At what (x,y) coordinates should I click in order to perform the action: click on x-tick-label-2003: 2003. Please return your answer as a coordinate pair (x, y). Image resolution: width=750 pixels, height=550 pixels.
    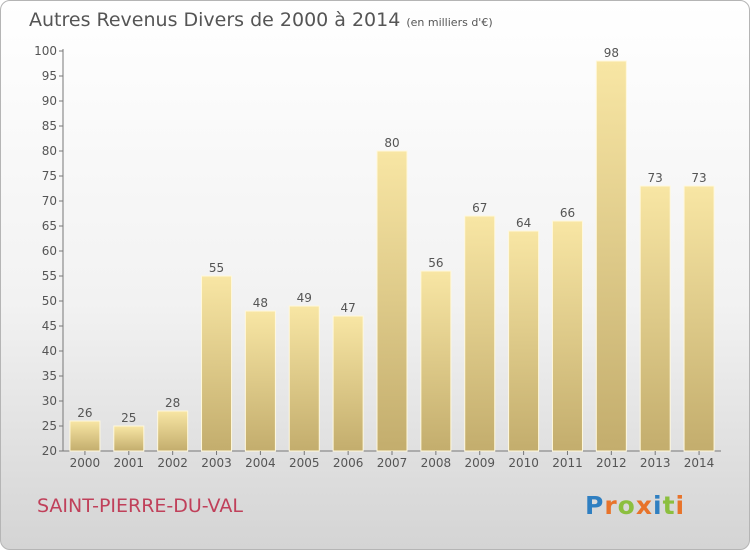
    Looking at the image, I should click on (216, 463).